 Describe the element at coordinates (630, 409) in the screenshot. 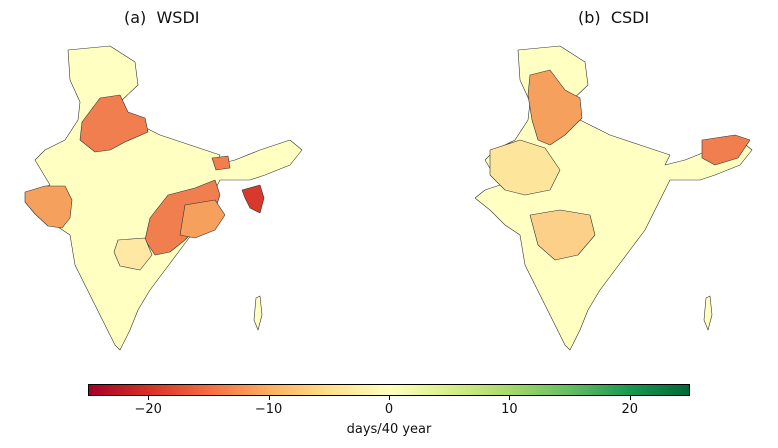

I see `colorbar-tick-label: 20` at that location.